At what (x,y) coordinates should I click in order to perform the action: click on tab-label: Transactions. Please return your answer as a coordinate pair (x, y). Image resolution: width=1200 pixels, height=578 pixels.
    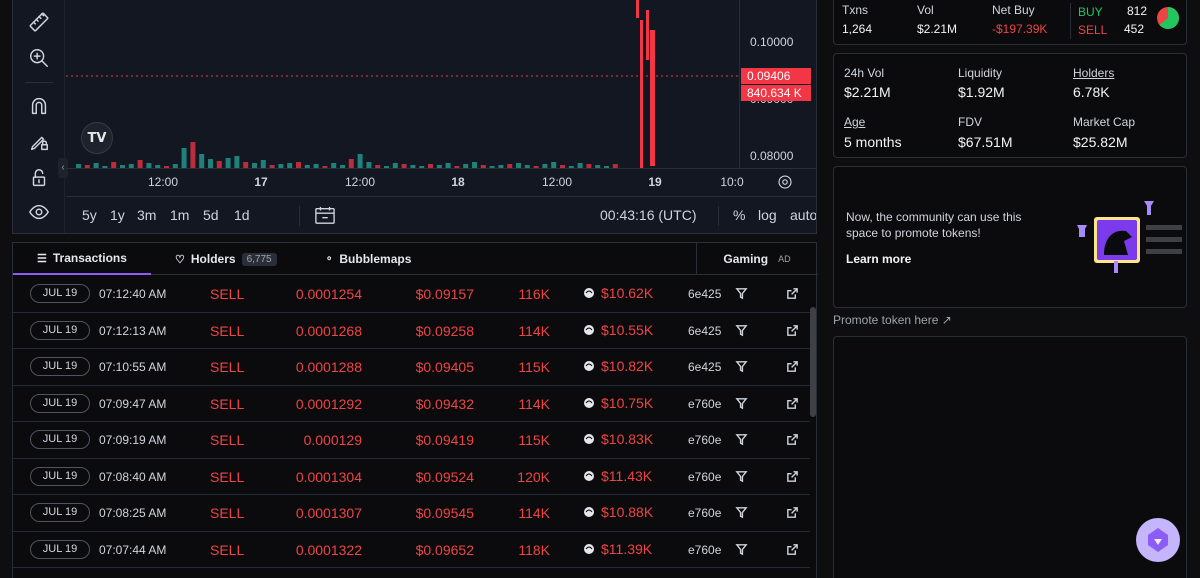
    Looking at the image, I should click on (89, 258).